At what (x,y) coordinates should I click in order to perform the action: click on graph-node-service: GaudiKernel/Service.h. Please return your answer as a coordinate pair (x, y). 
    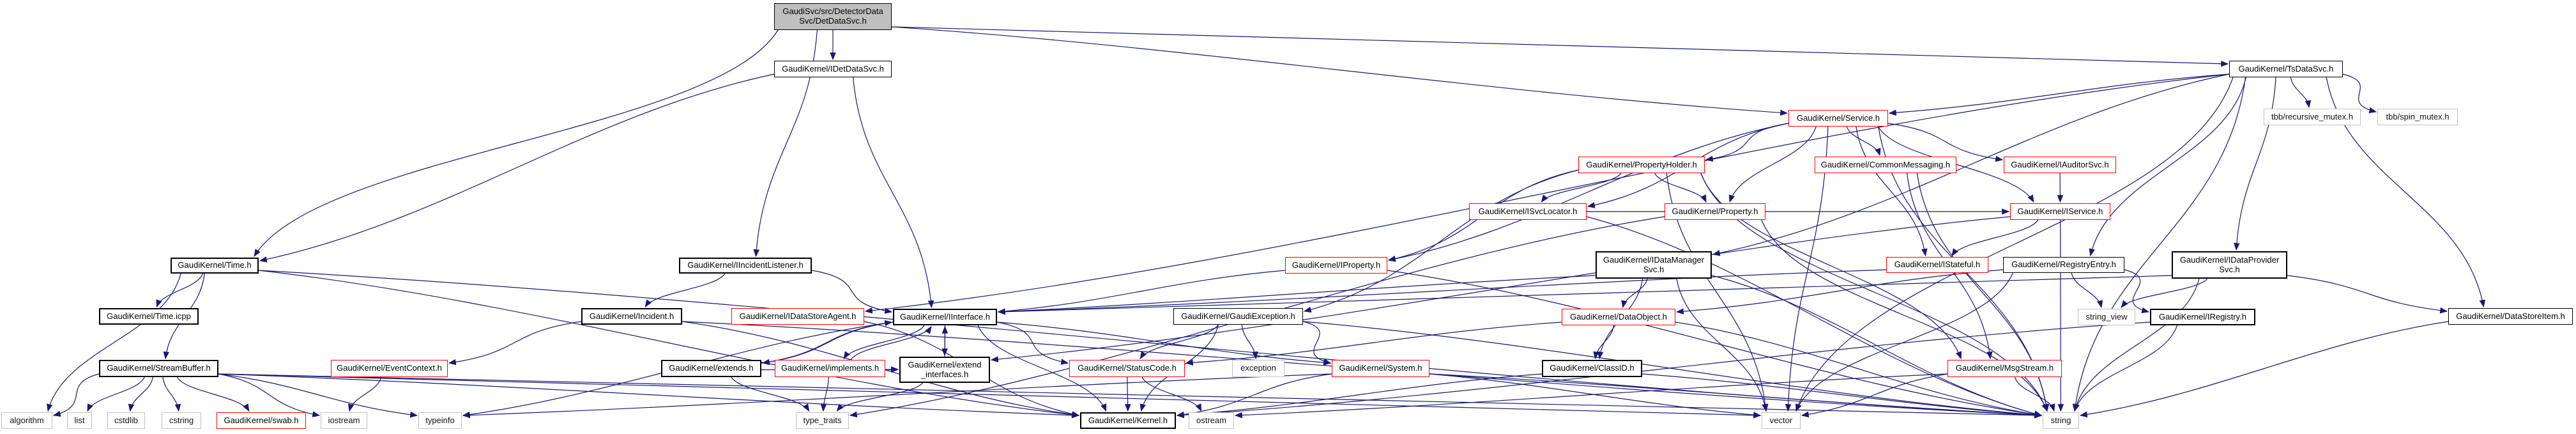
    Looking at the image, I should click on (1838, 118).